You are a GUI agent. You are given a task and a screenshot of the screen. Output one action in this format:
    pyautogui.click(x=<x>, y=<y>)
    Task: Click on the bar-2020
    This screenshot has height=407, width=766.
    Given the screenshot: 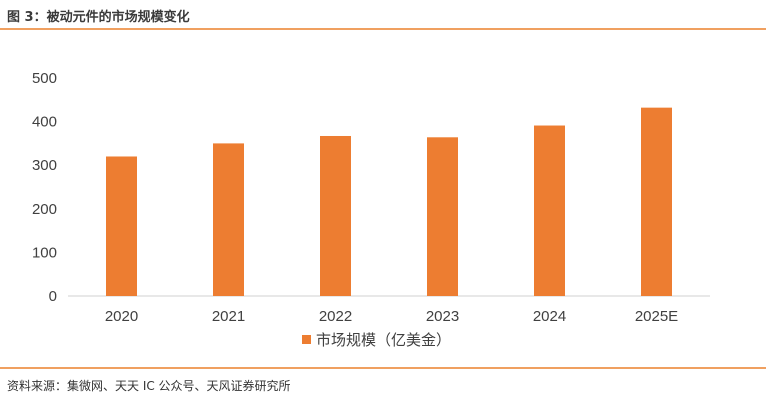 What is the action you would take?
    pyautogui.click(x=121, y=226)
    